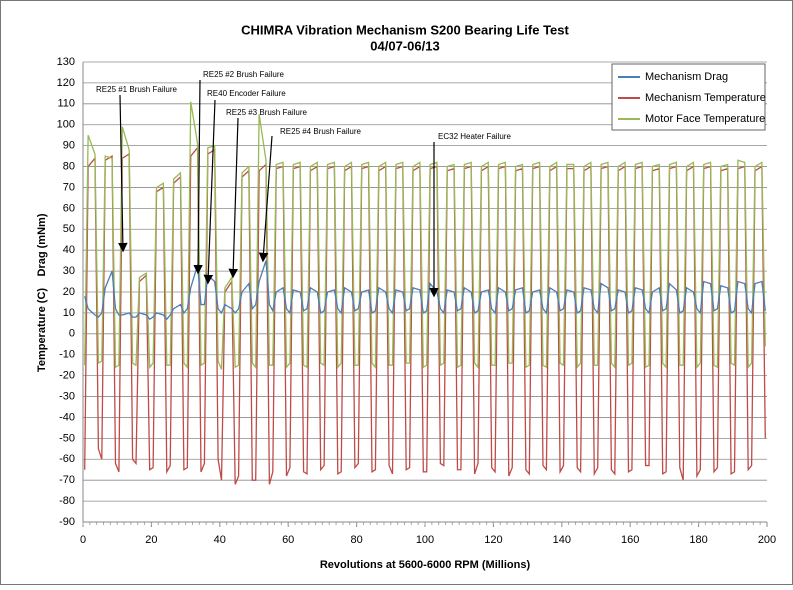 The image size is (793, 590). I want to click on annotation: RE25 #2 Brush Failure, so click(243, 74).